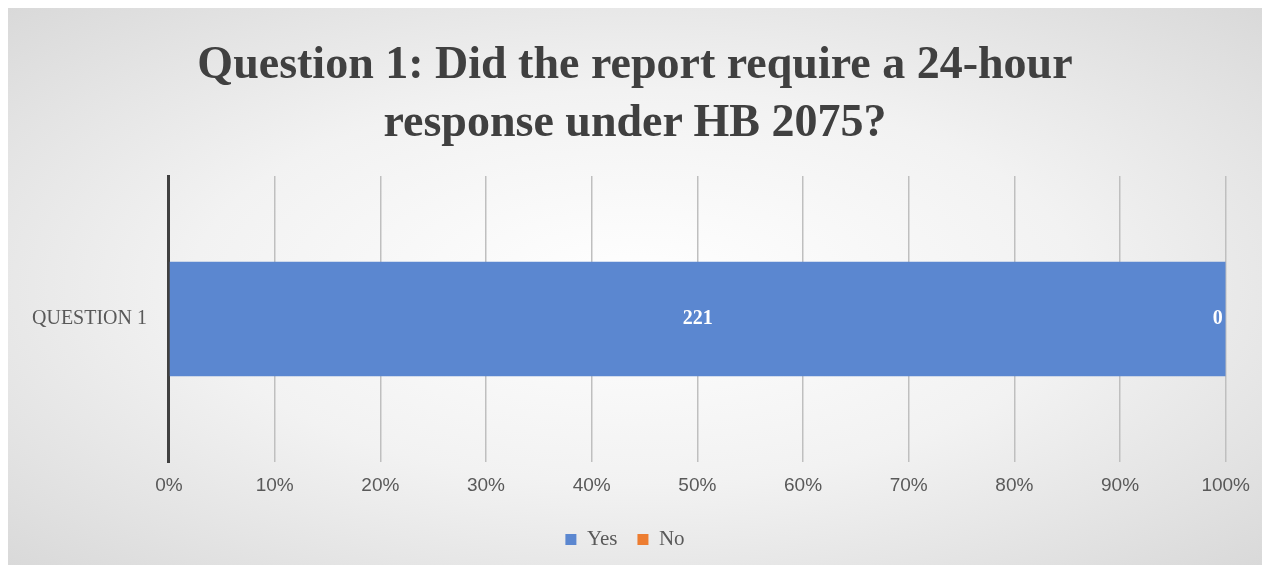  What do you see at coordinates (697, 317) in the screenshot?
I see `annotation: 221` at bounding box center [697, 317].